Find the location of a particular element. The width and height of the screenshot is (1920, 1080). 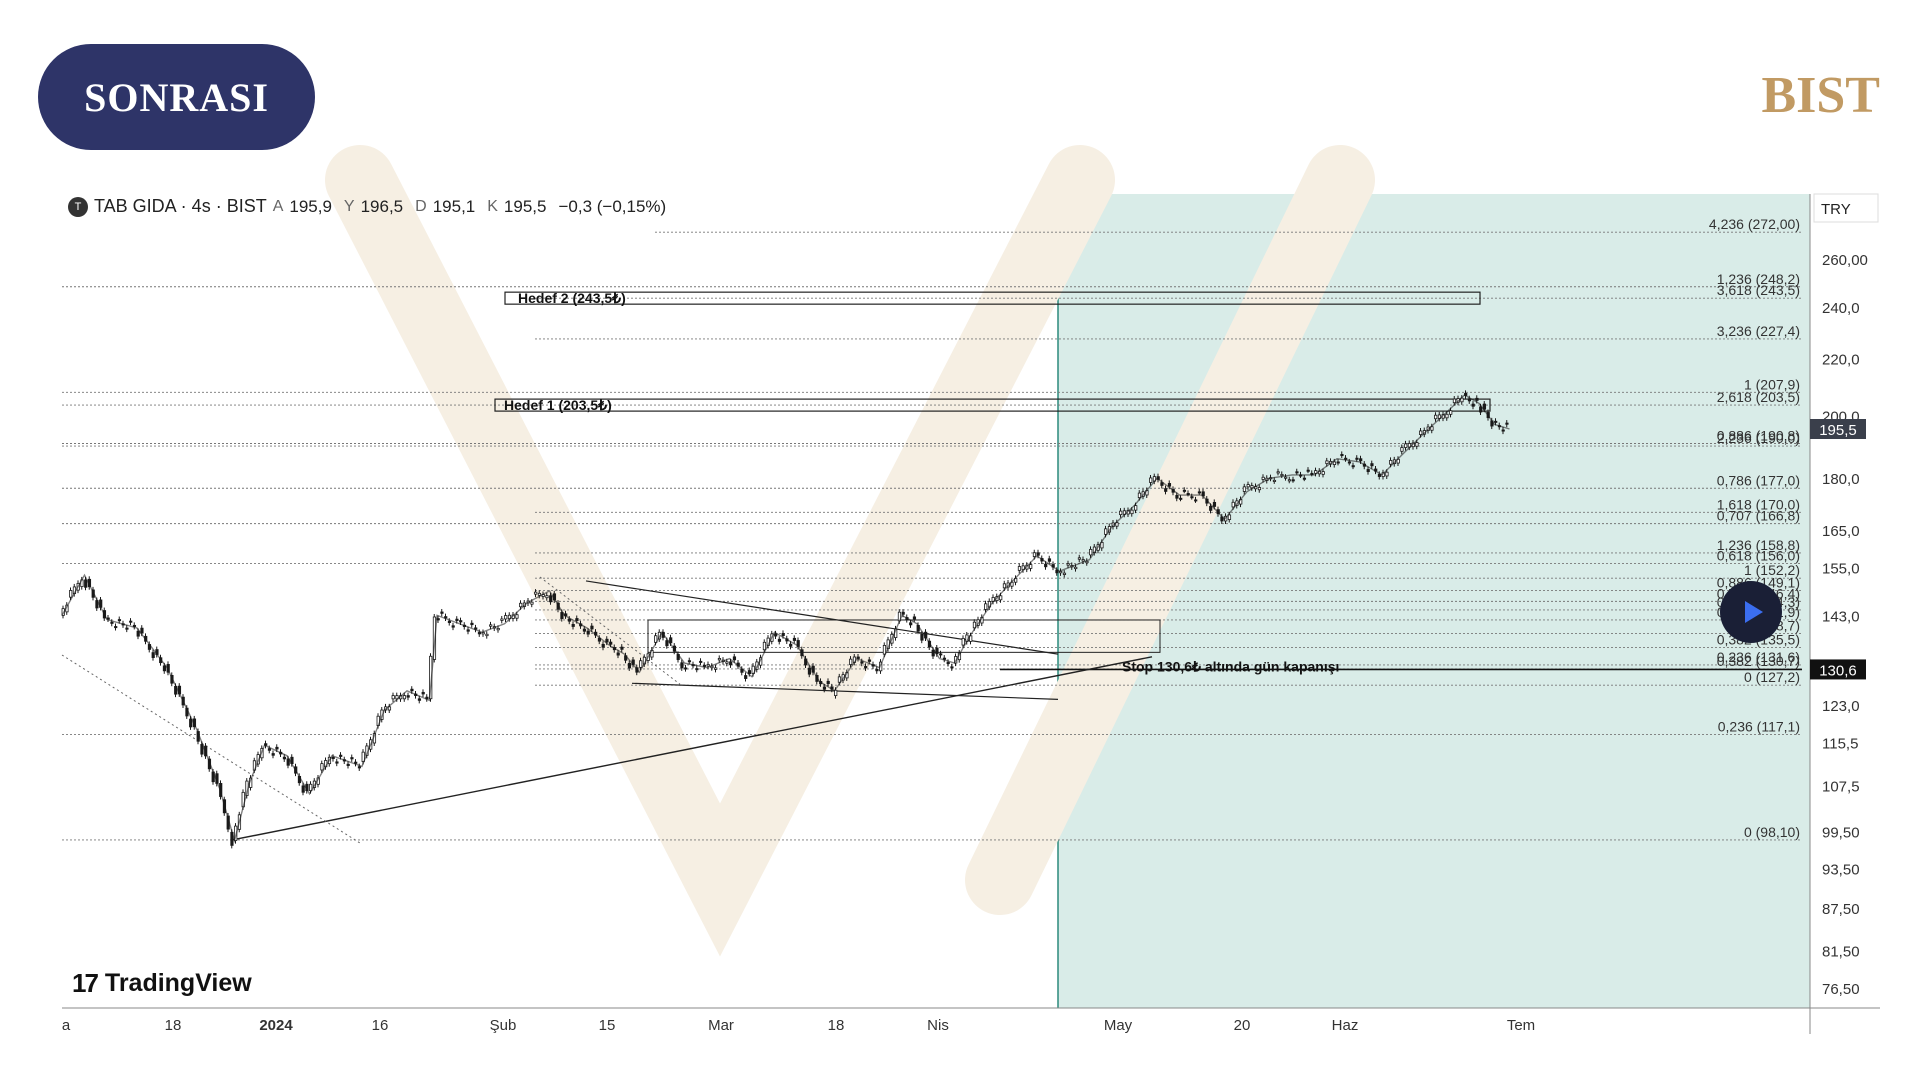

target-1-box is located at coordinates (992, 405).